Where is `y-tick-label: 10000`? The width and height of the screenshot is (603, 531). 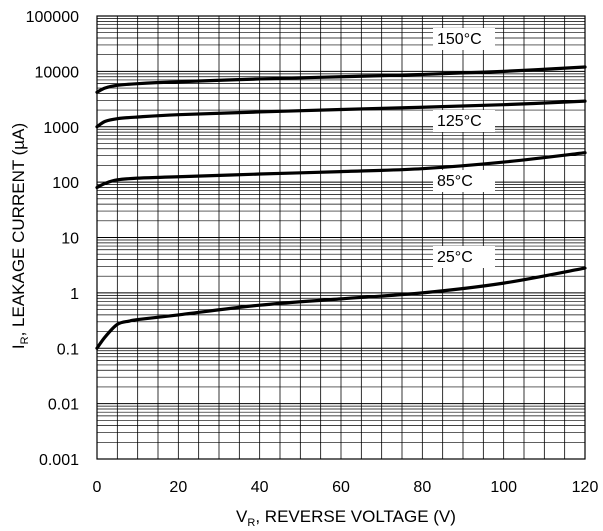 y-tick-label: 10000 is located at coordinates (57, 72).